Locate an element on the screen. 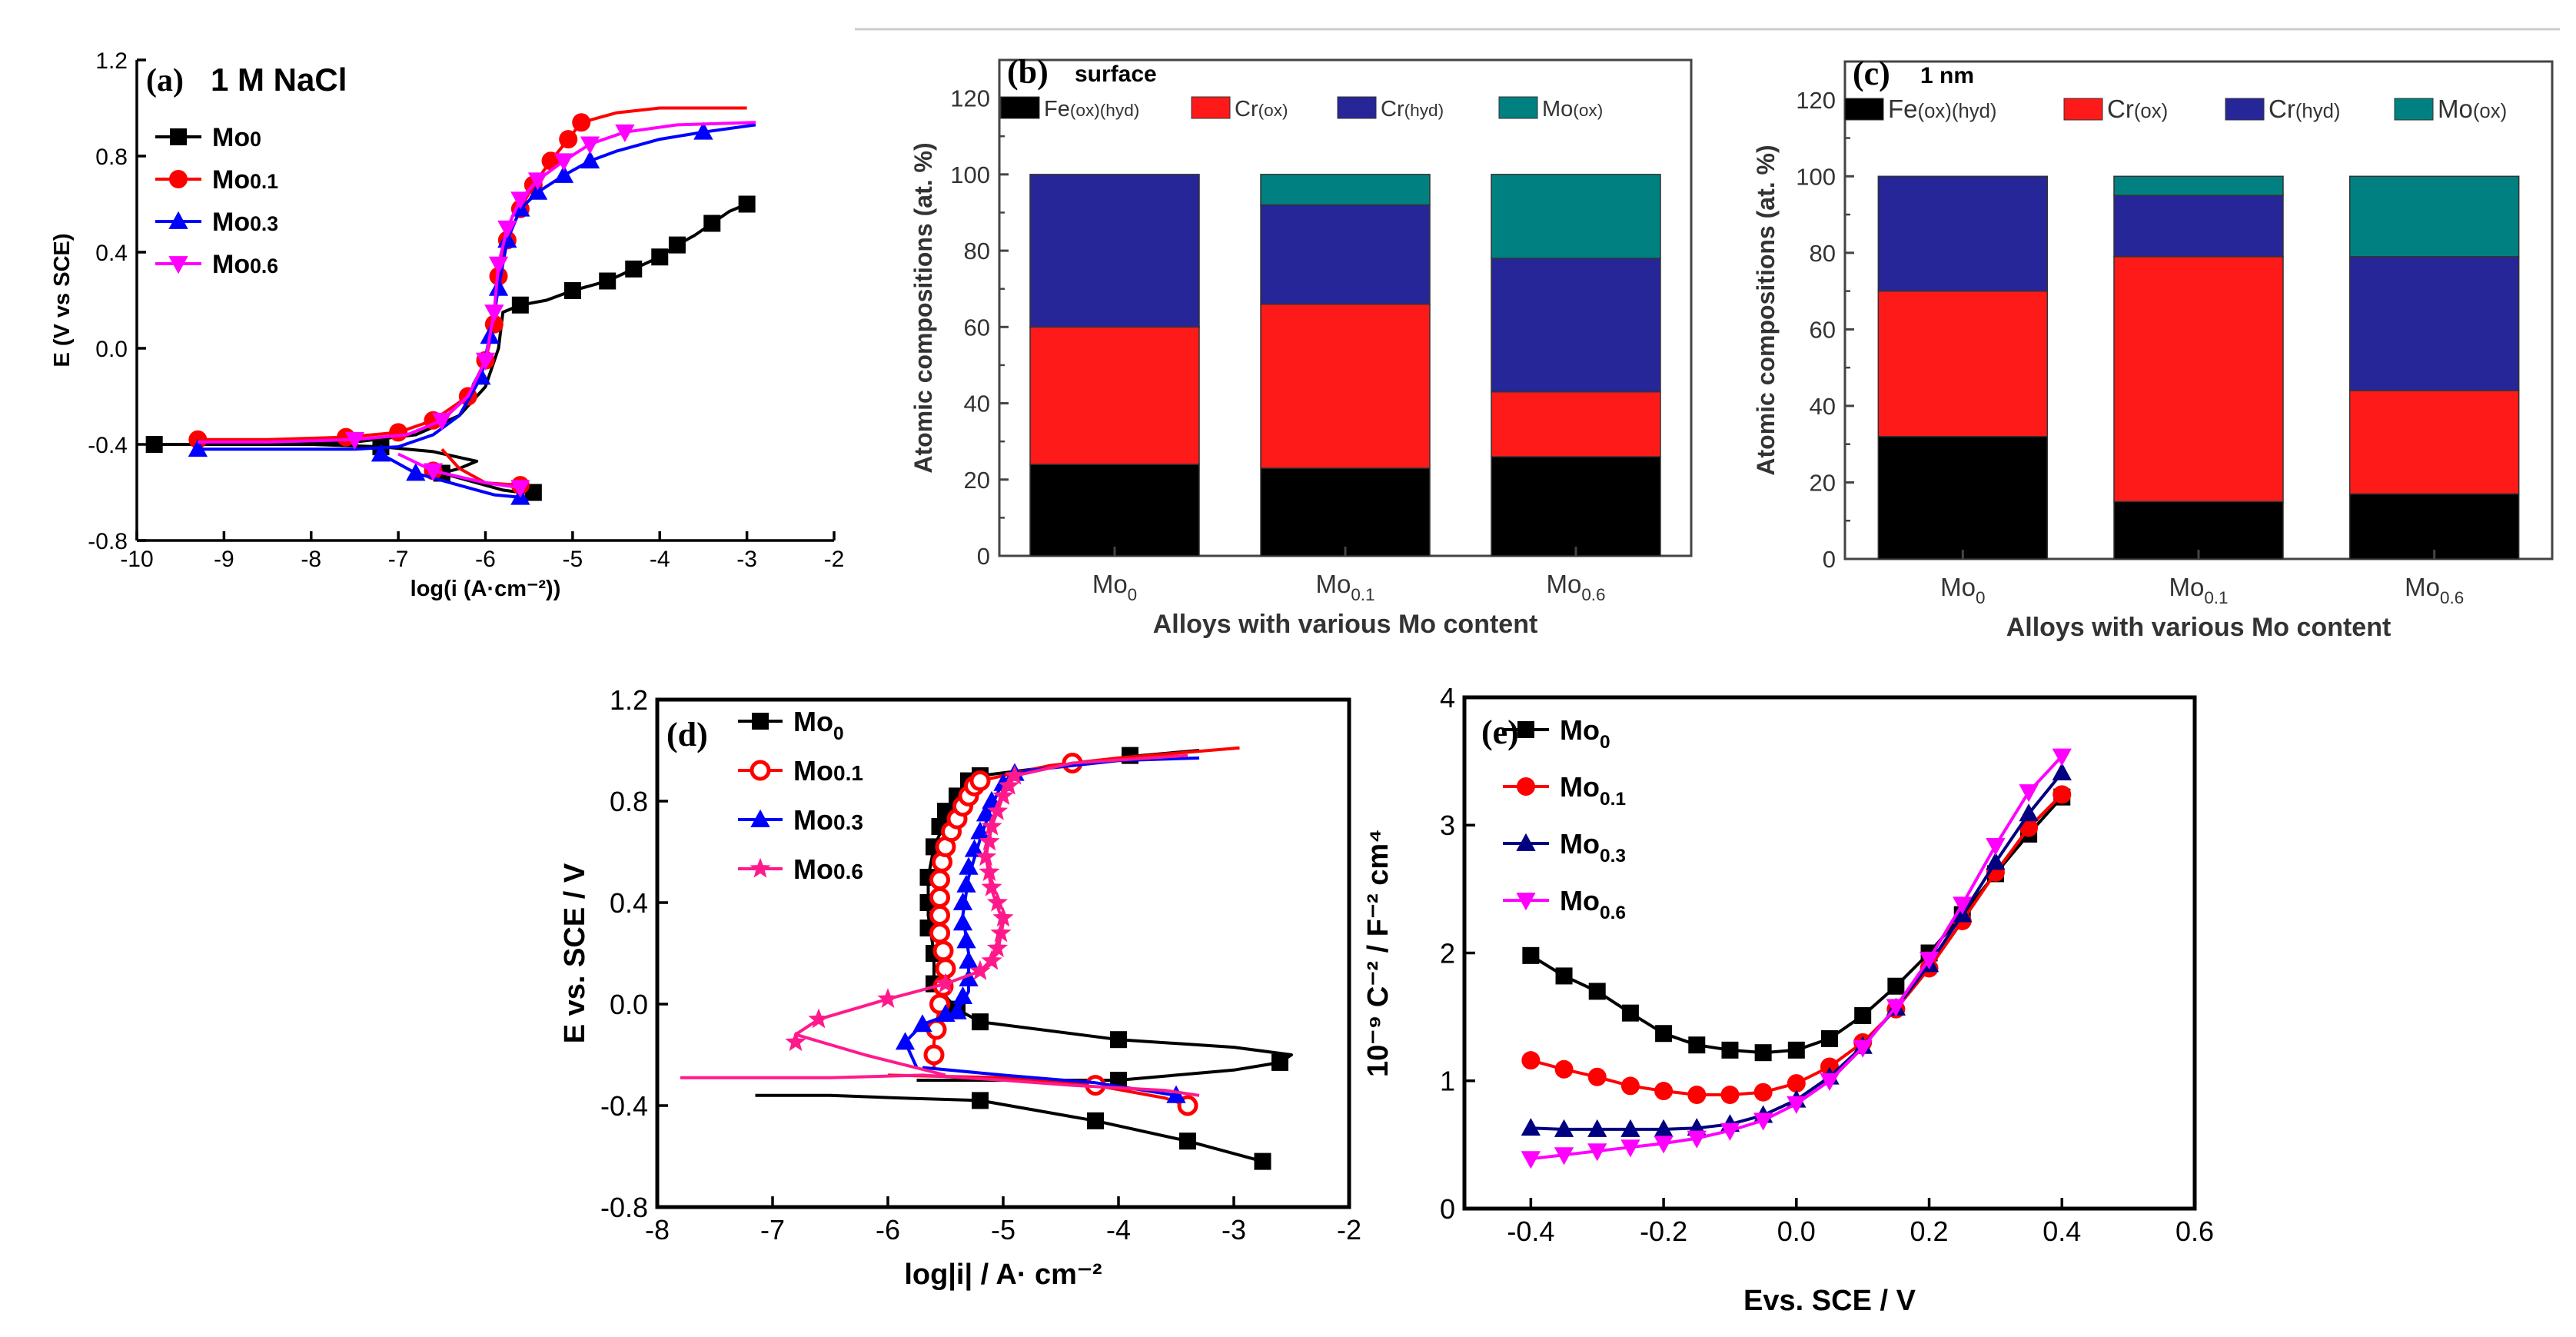 The image size is (2576, 1337). d-y-tick-label: 0.8 is located at coordinates (629, 801).